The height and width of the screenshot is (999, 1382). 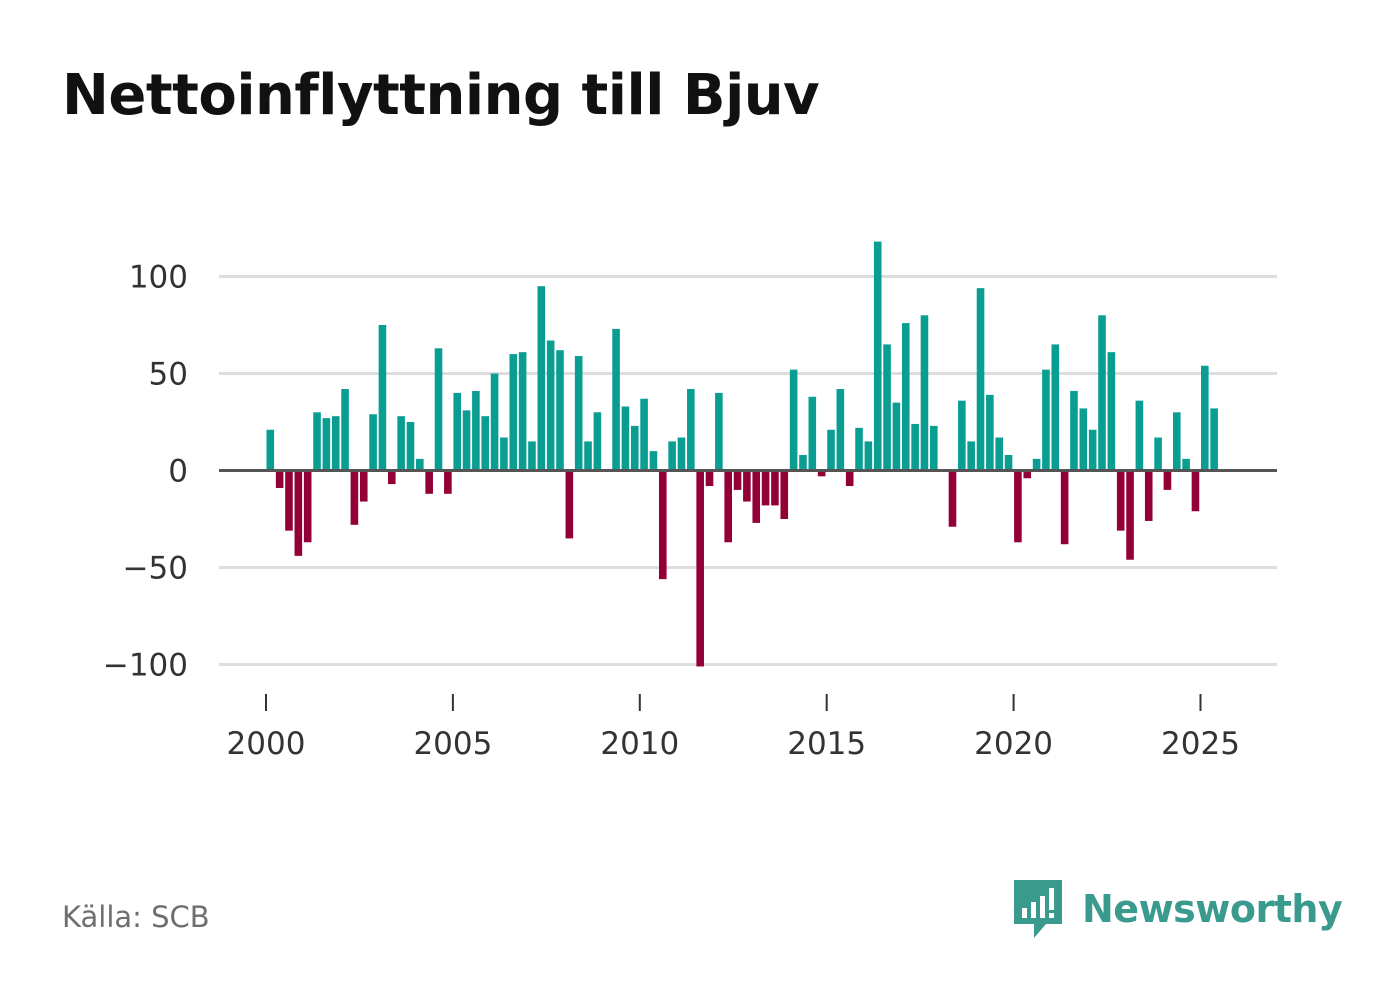 I want to click on x-tick-label: 2025, so click(x=1200, y=744).